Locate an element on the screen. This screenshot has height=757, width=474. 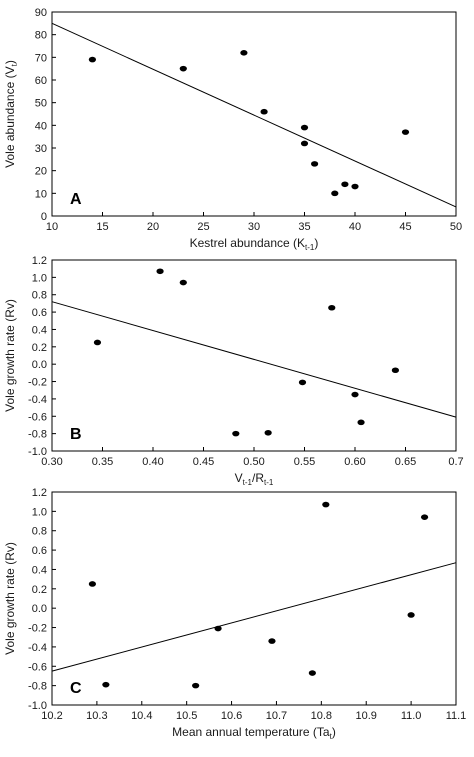
y-tick-label: 70 is located at coordinates (41, 58).